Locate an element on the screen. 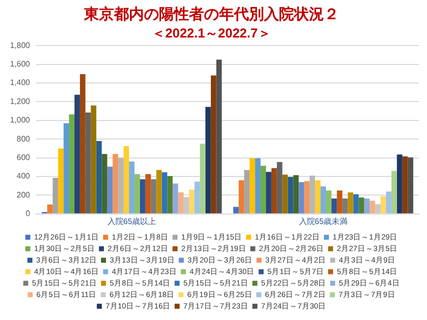 This screenshot has height=320, width=427. y-tick-label: 1,800 is located at coordinates (20, 45).